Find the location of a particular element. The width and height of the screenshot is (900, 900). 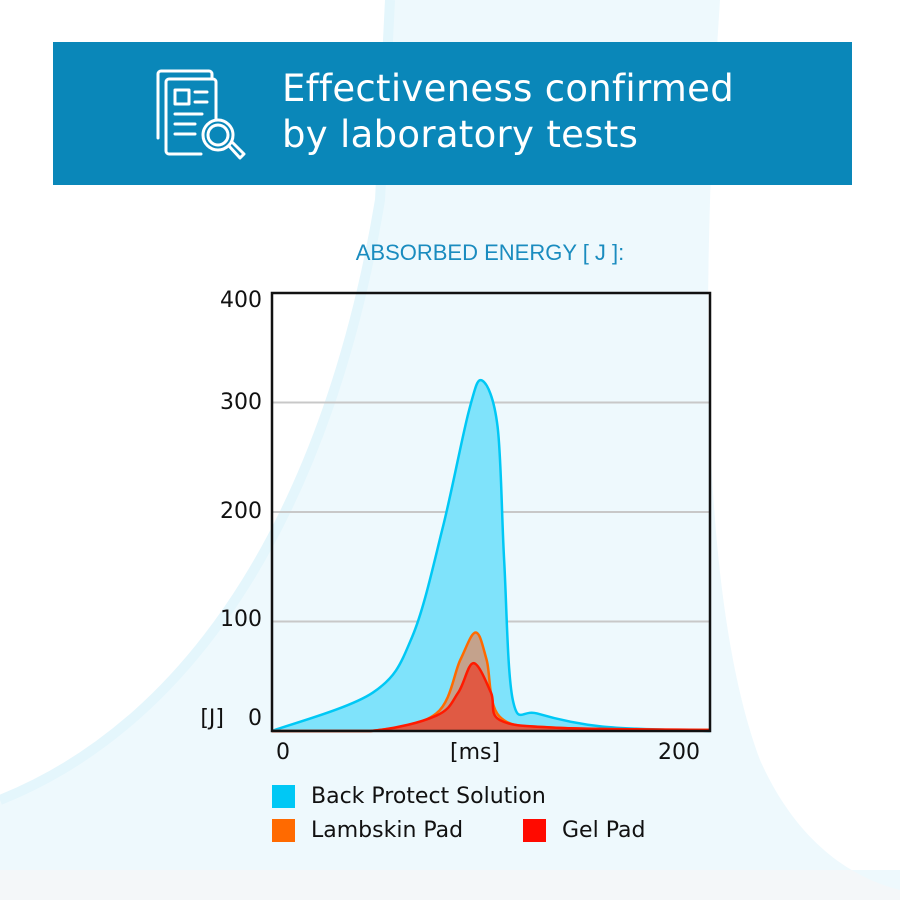

x-tick-200: 200 is located at coordinates (679, 752).